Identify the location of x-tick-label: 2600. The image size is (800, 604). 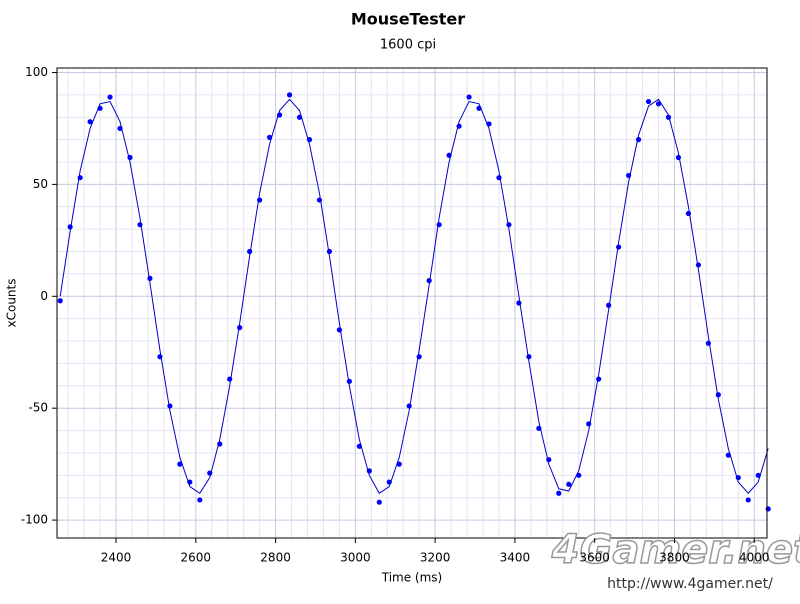
(196, 558).